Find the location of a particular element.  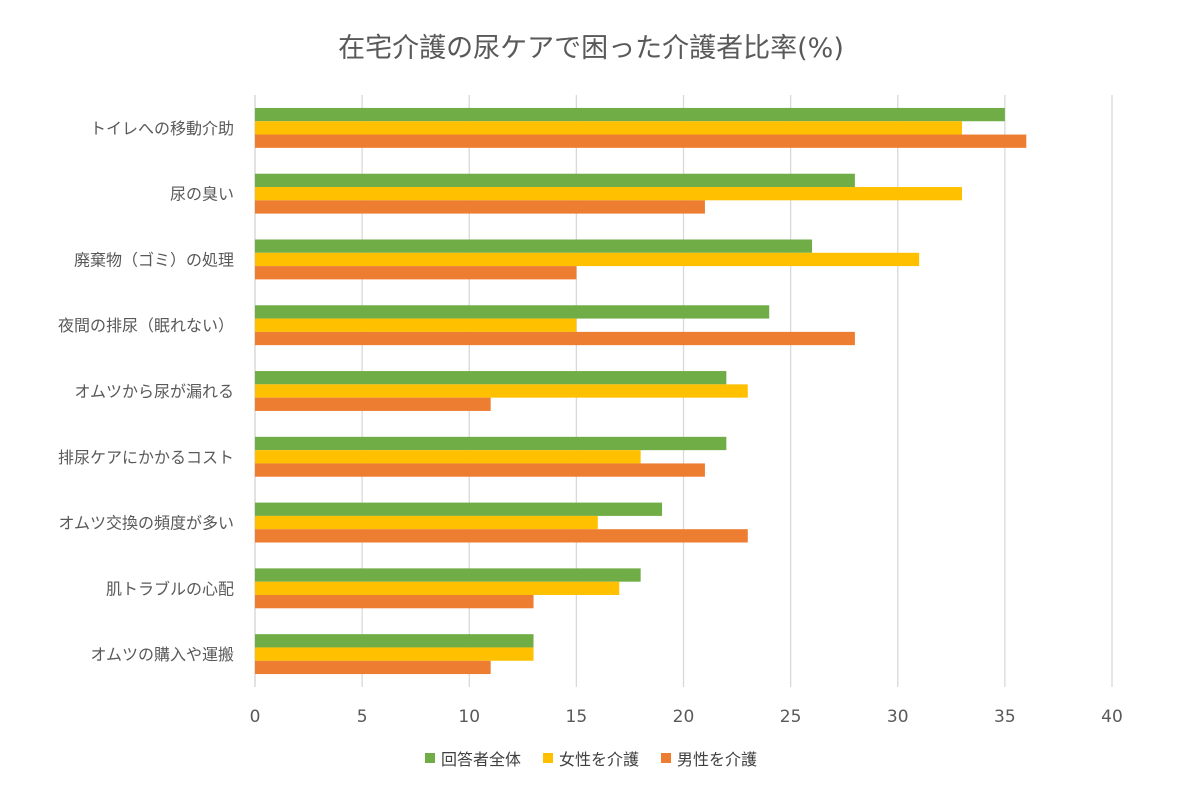

category-label: 廃棄物（ゴミ）の処理 is located at coordinates (154, 259).